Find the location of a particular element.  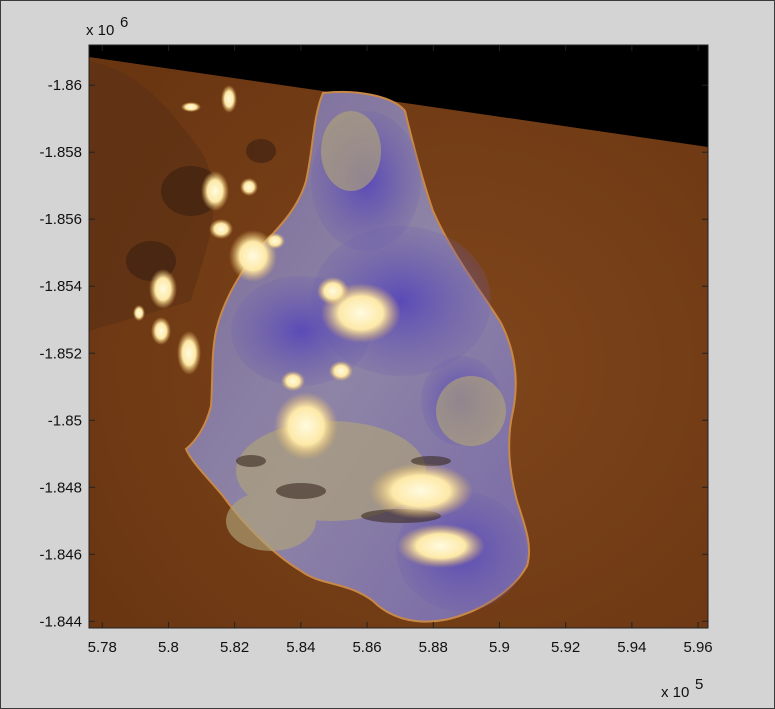

y-tick-label: -1.852 is located at coordinates (60, 353).